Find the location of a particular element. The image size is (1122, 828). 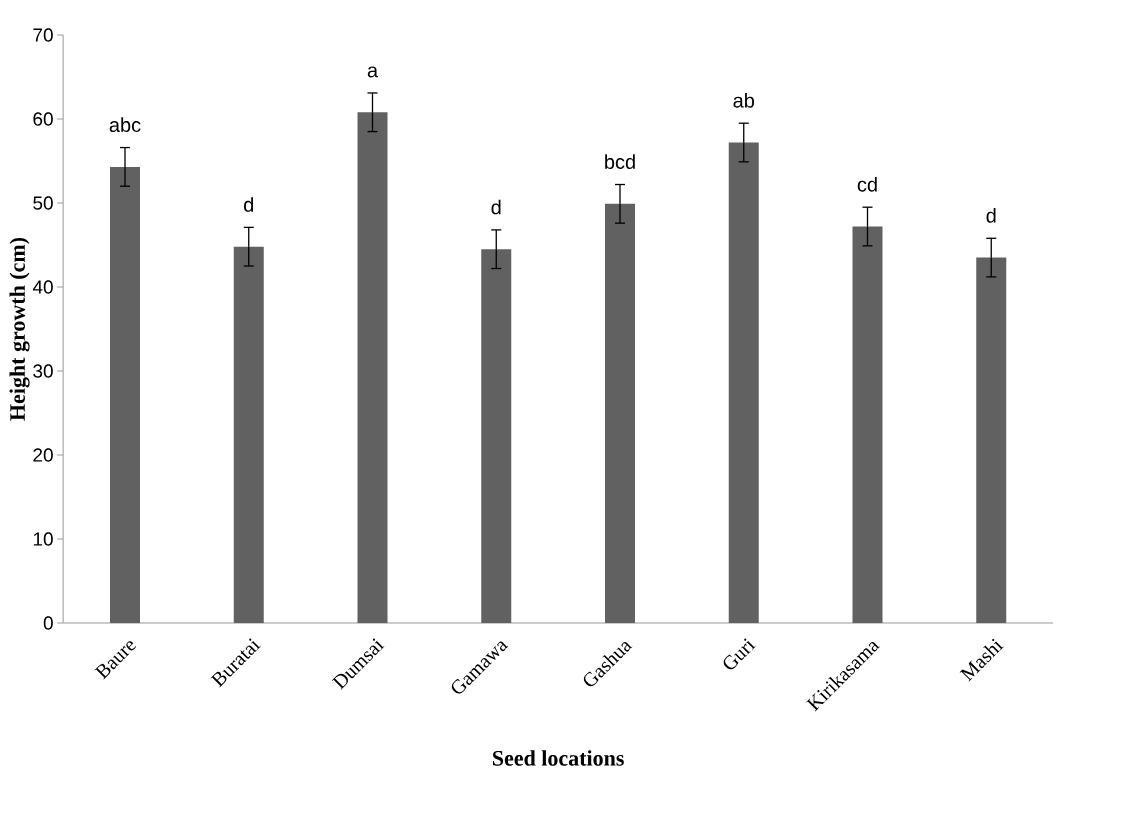

annotation: abc is located at coordinates (125, 125).